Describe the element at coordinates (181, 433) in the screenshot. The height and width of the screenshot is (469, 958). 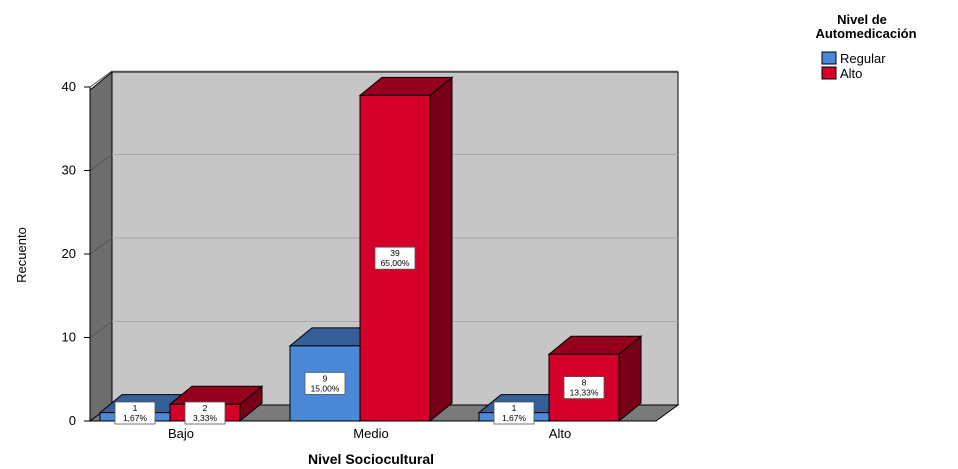
I see `x-category-label: Bajo` at that location.